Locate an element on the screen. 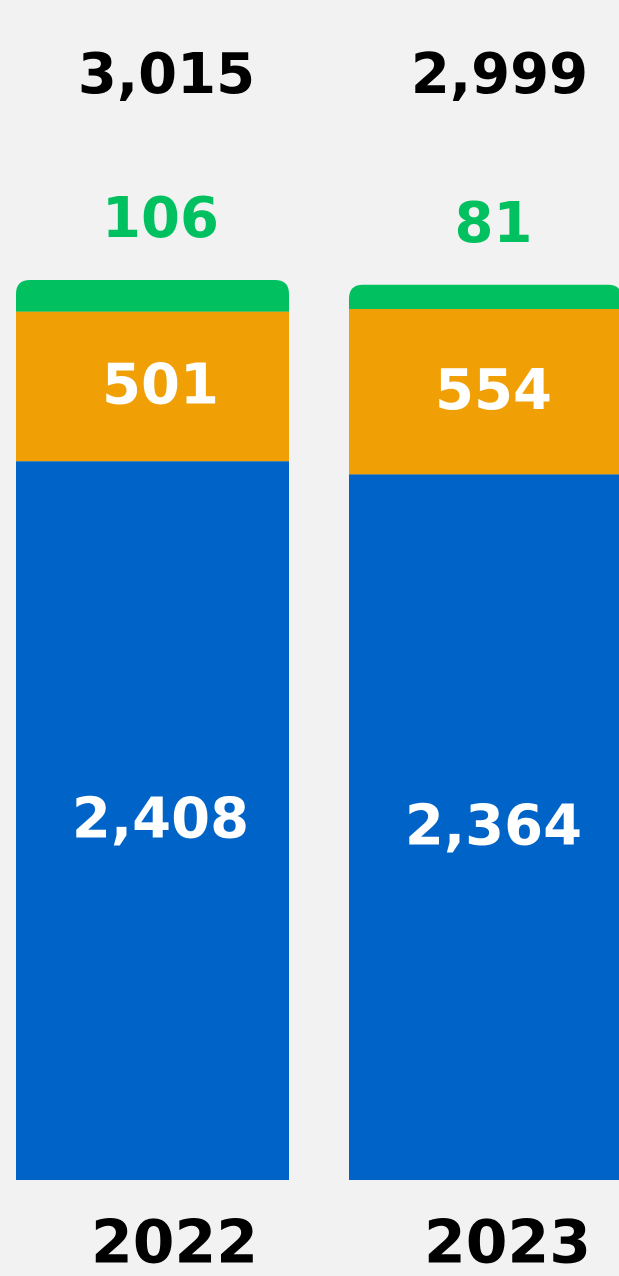 The height and width of the screenshot is (1276, 619). total-label: 3,015 is located at coordinates (166, 74).